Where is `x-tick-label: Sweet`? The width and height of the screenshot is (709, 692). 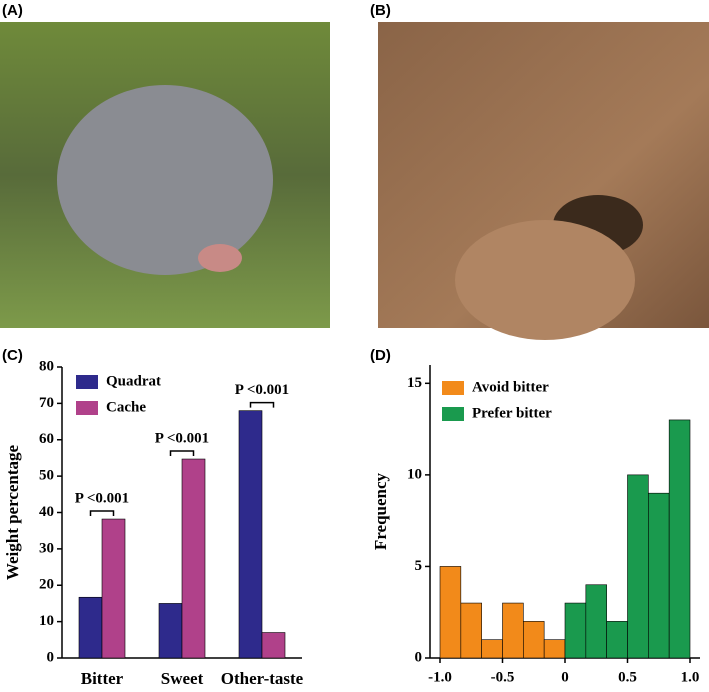
x-tick-label: Sweet is located at coordinates (182, 678).